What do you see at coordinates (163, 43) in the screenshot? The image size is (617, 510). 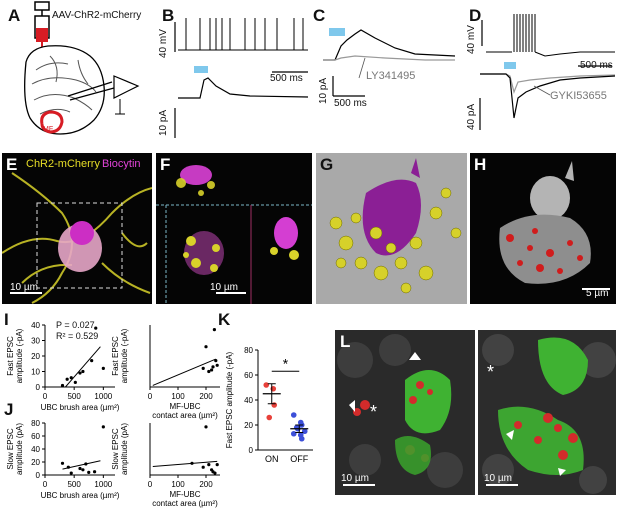 I see `b-scale-mv: 40 mV` at bounding box center [163, 43].